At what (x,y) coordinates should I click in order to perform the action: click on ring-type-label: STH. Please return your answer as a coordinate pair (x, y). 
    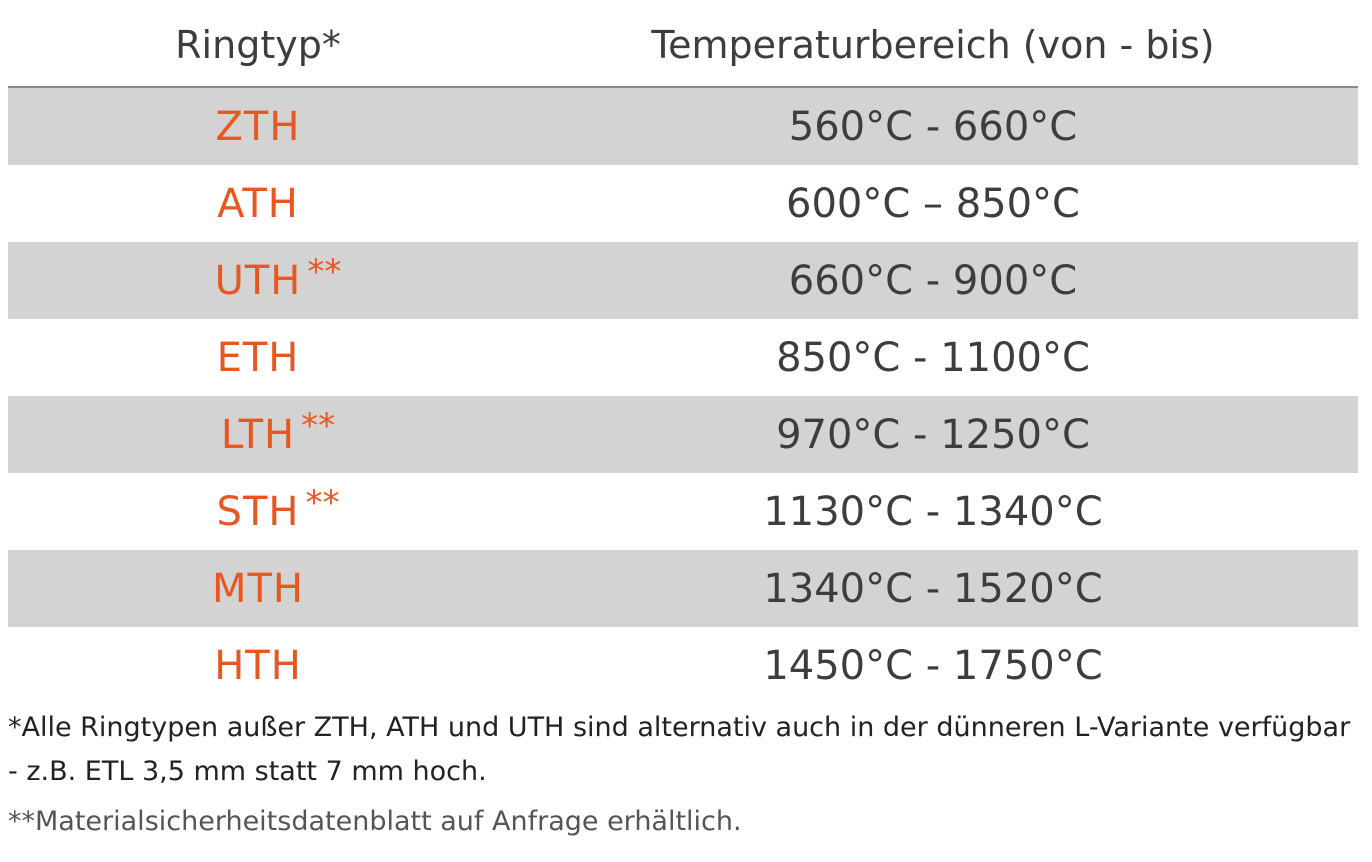
    Looking at the image, I should click on (258, 511).